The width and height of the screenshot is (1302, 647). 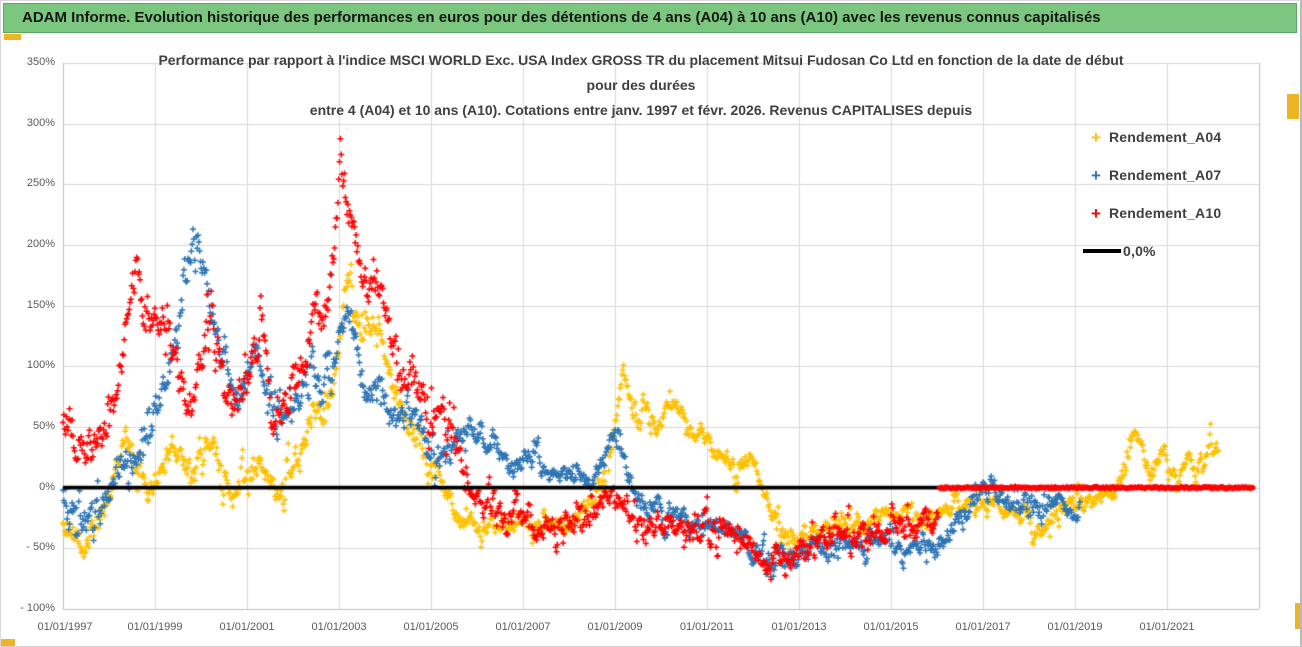 I want to click on y-tick-label: 100%, so click(x=40, y=365).